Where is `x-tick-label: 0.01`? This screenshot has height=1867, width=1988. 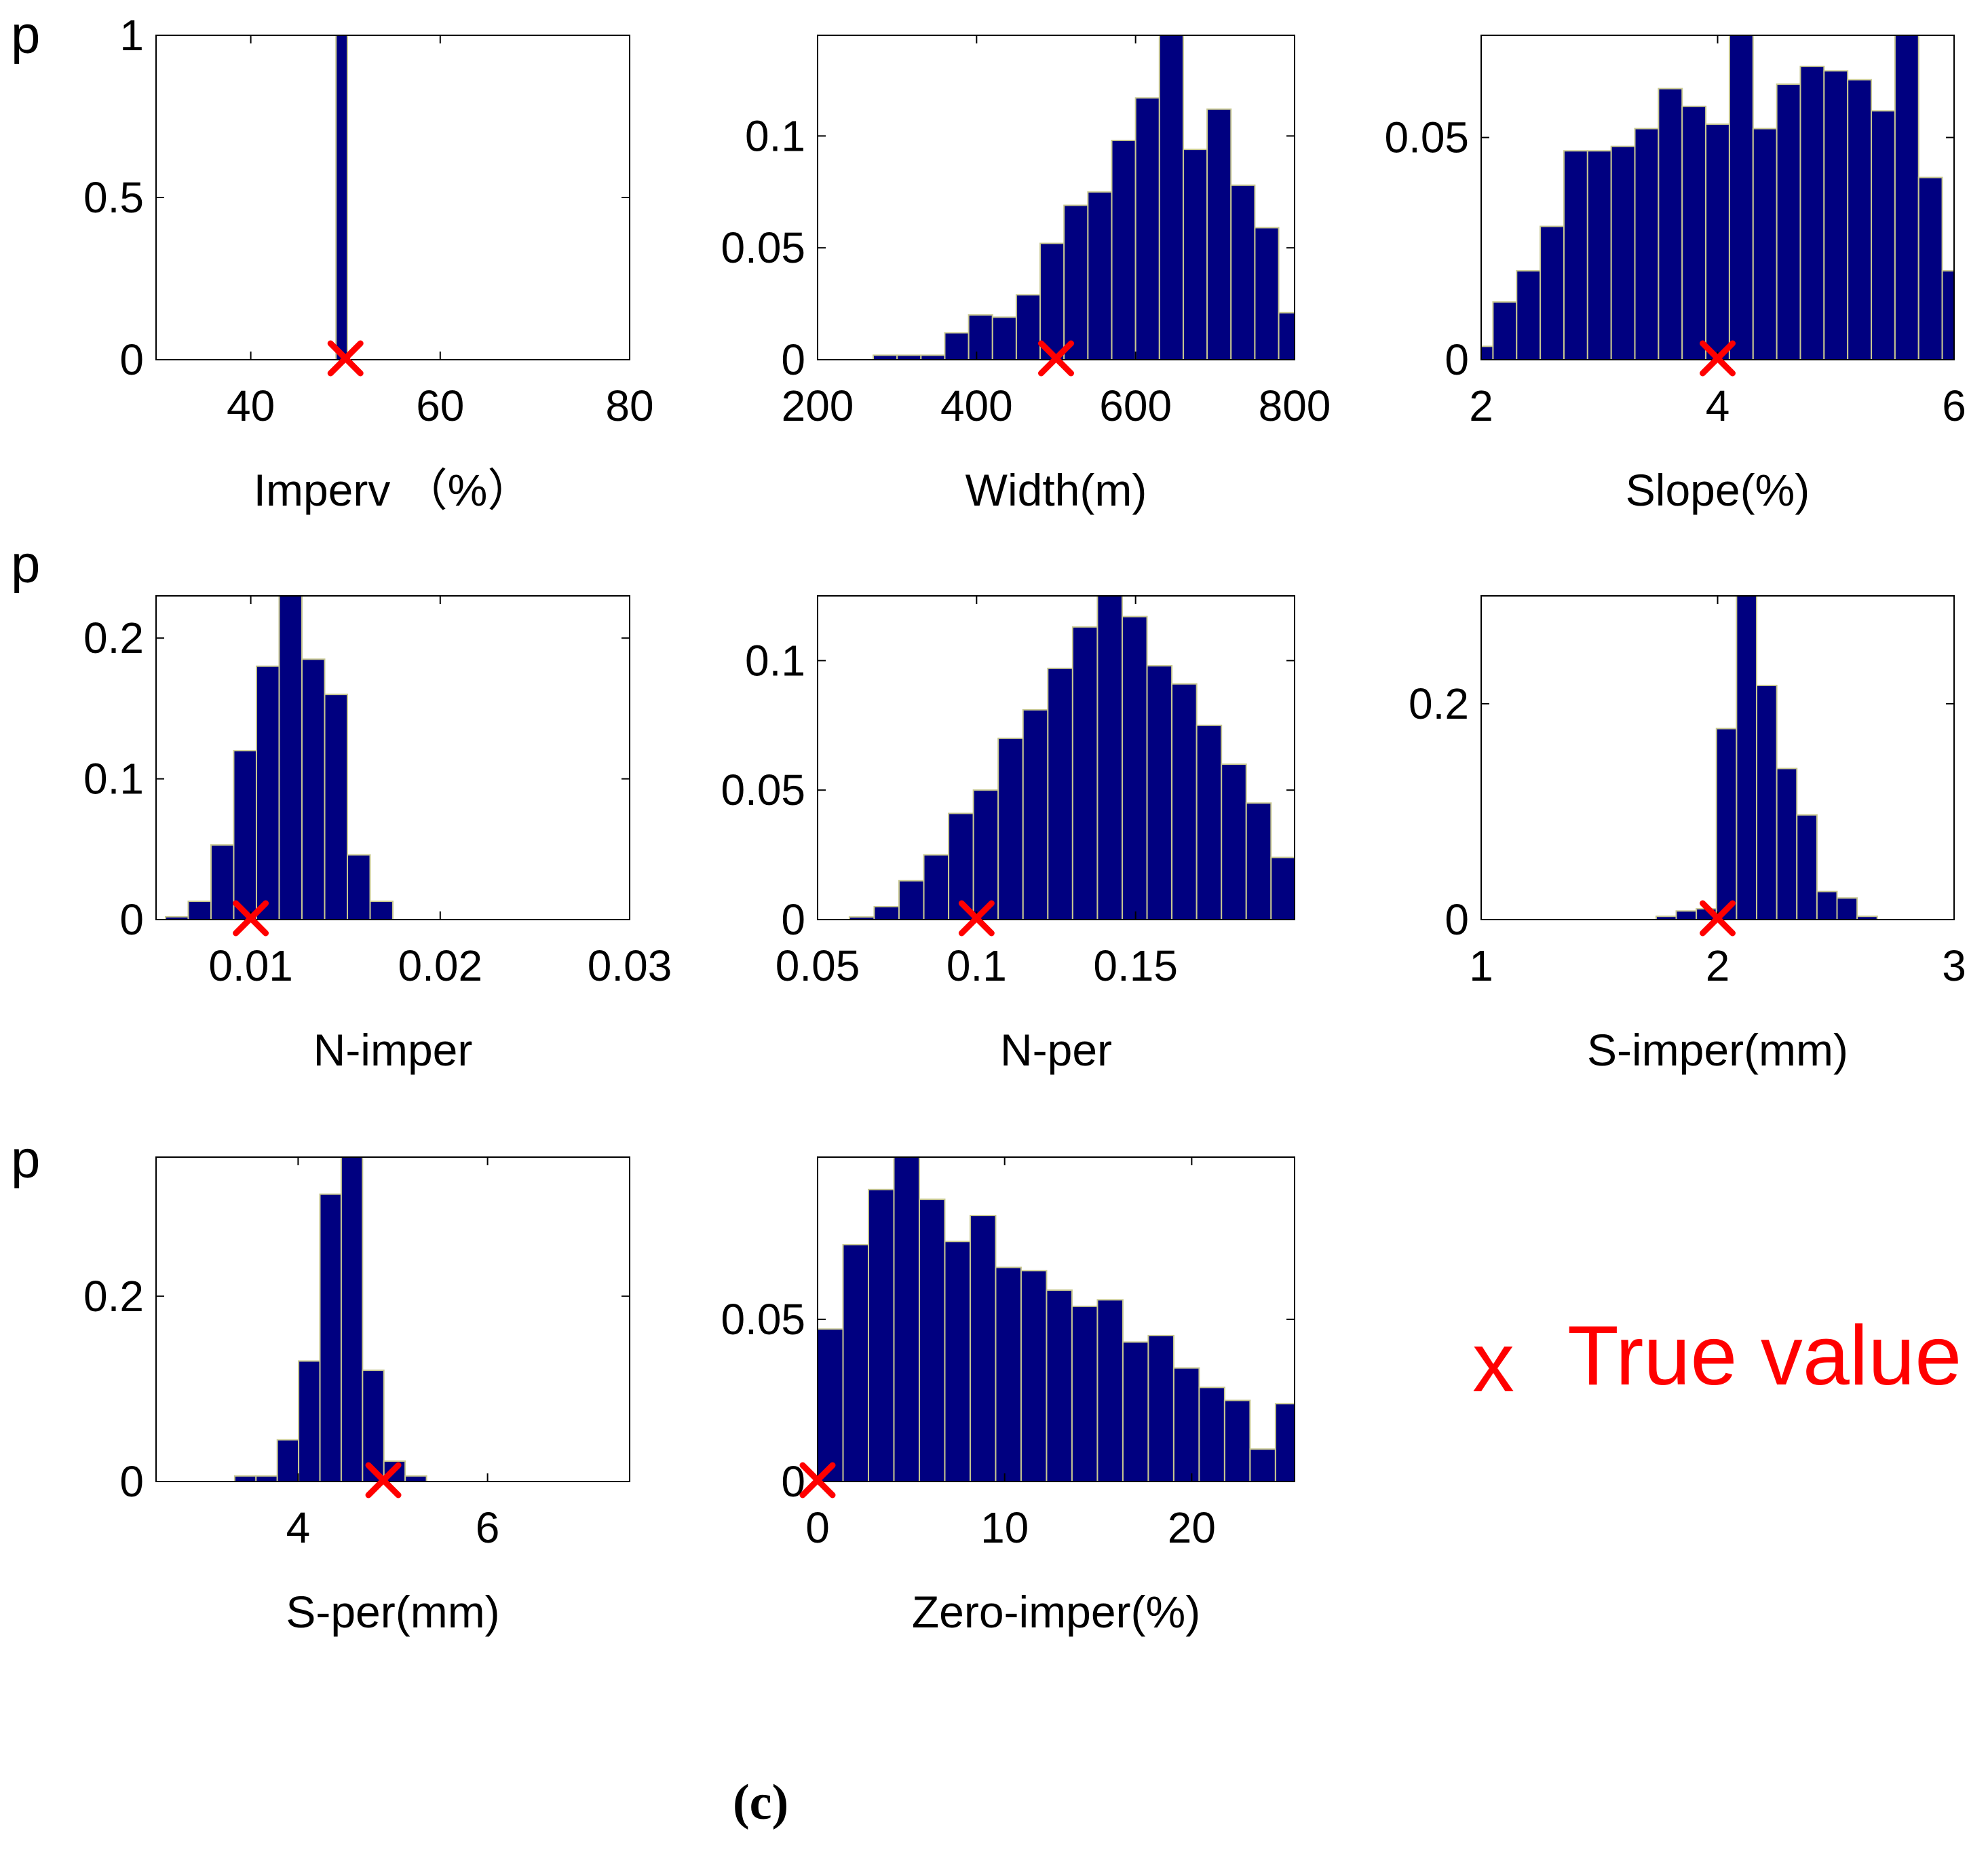
x-tick-label: 0.01 is located at coordinates (250, 966).